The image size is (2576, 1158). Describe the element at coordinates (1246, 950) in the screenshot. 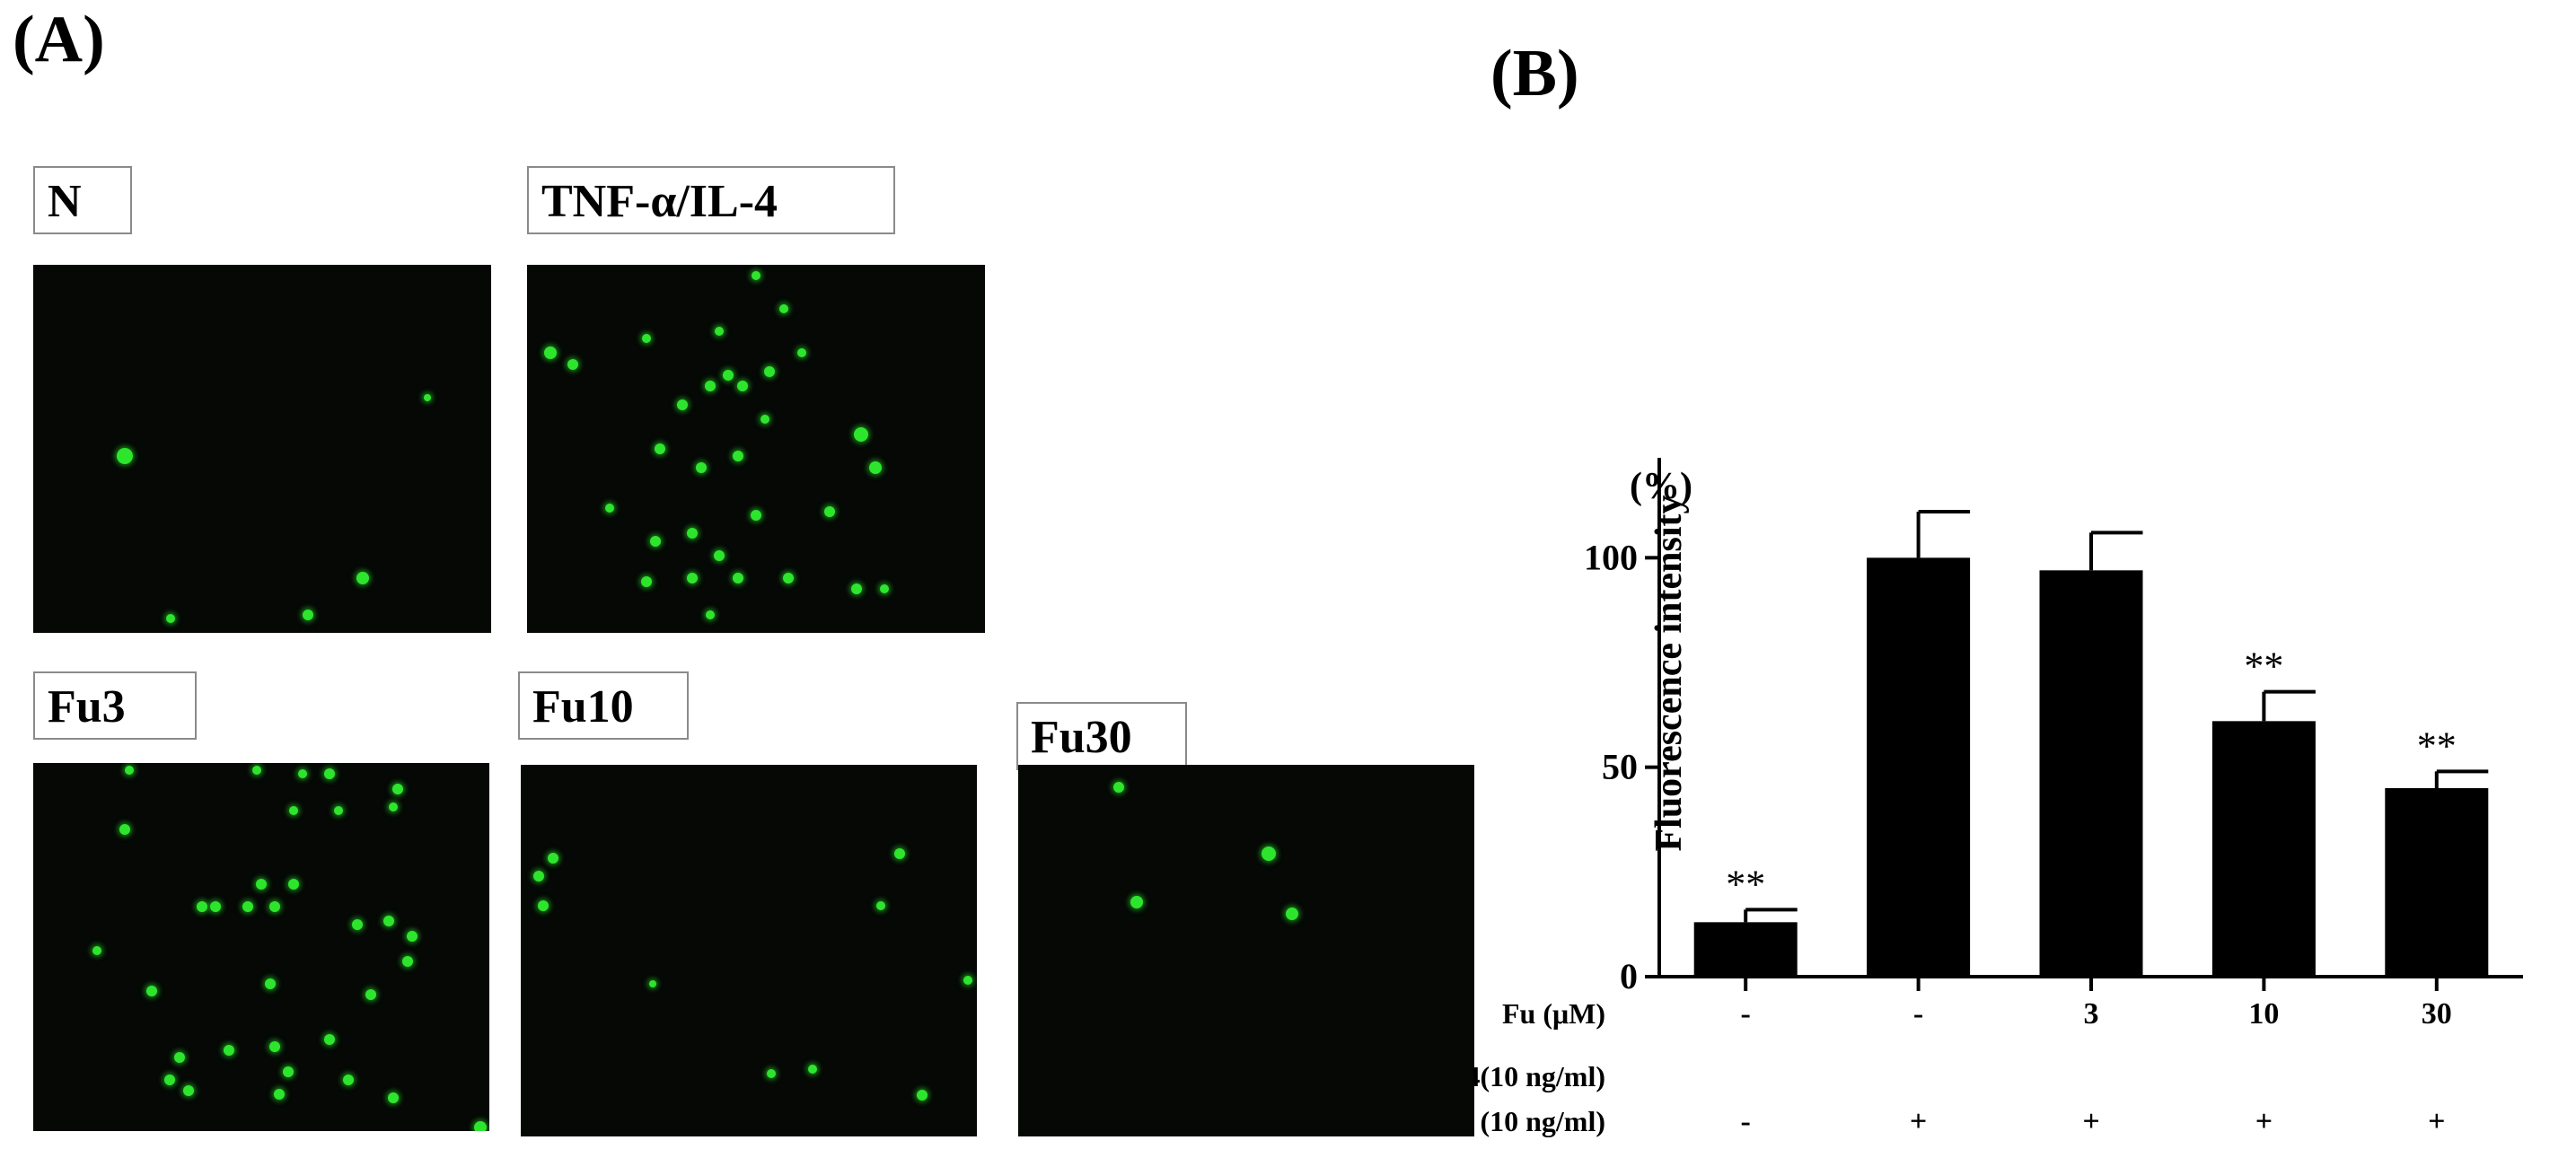

I see `micrograph-fu30` at that location.